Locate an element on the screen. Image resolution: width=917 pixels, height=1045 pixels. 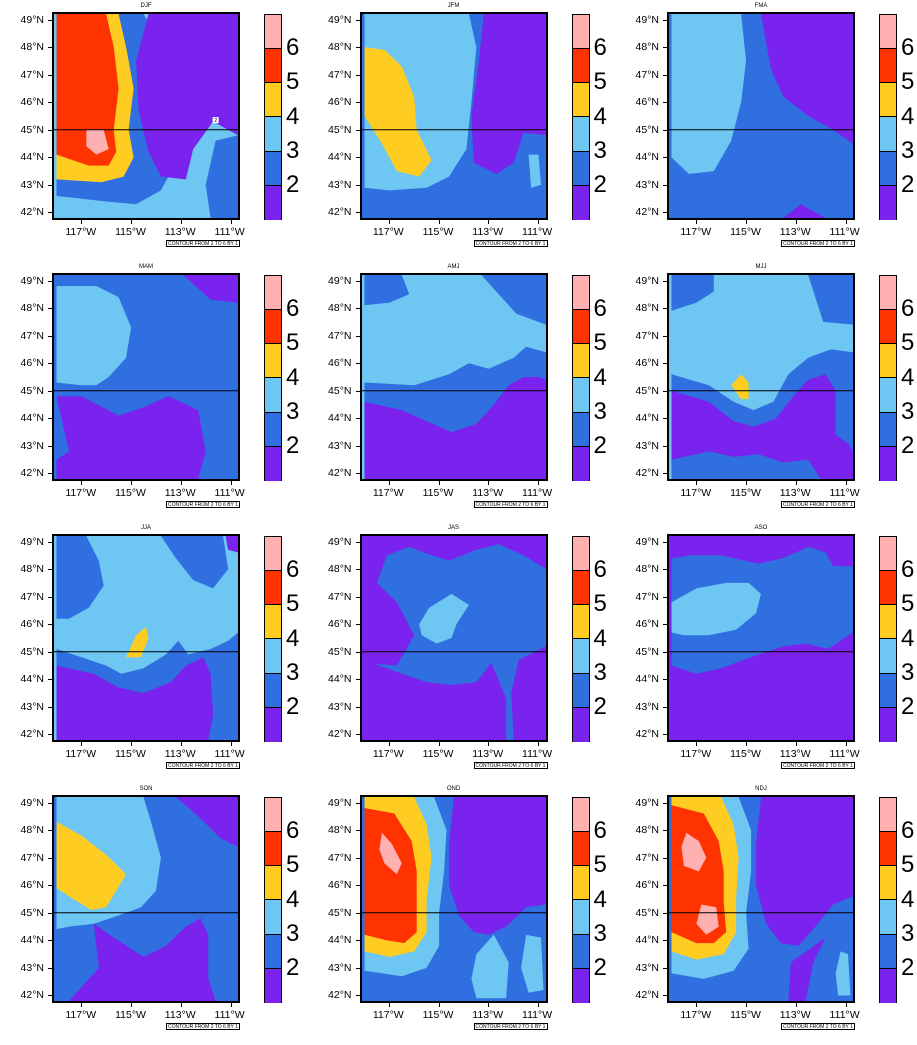
lat-label: 49°N is located at coordinates (32, 280).